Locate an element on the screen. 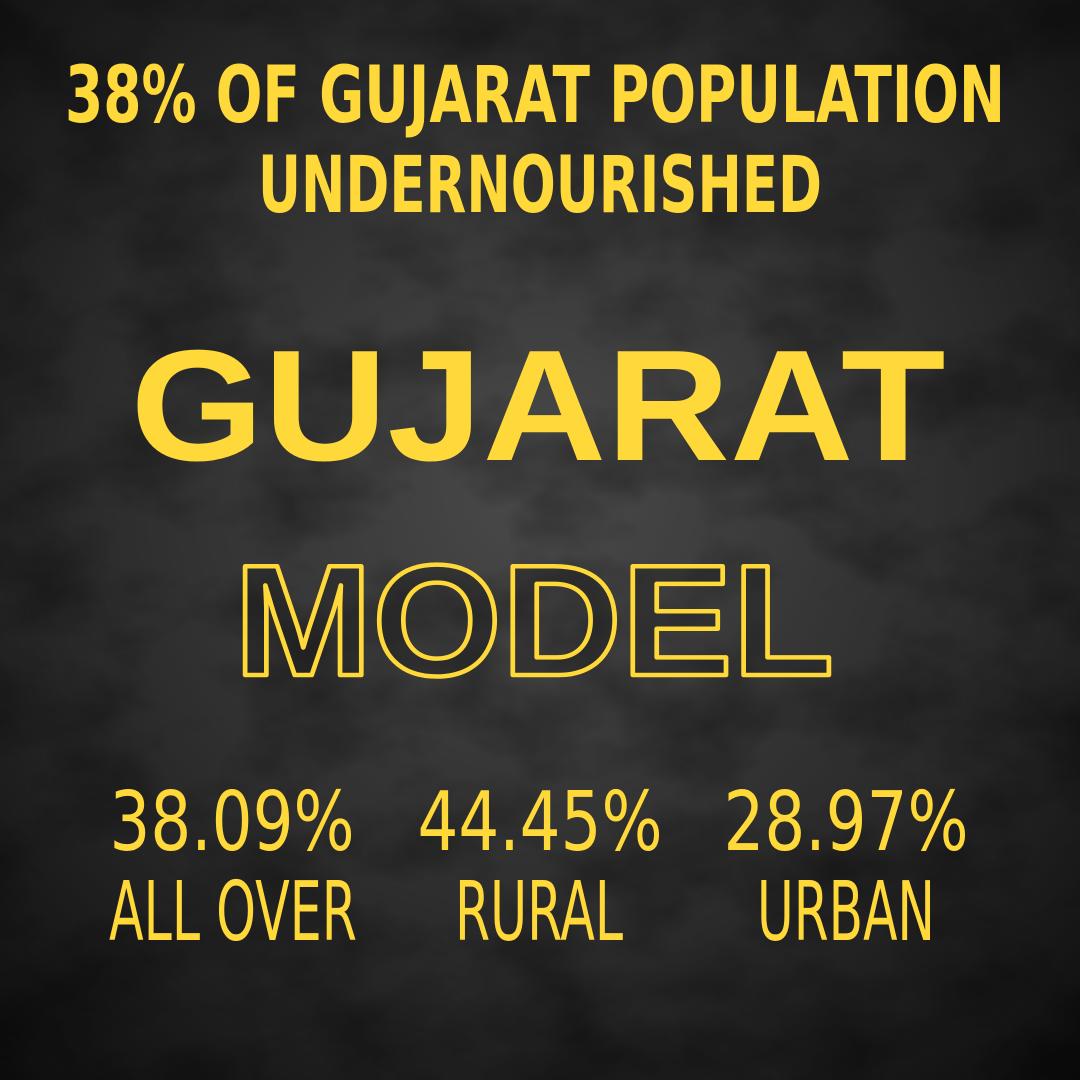  headline-line: 38% OF GUJARAT POPULATION is located at coordinates (535, 96).